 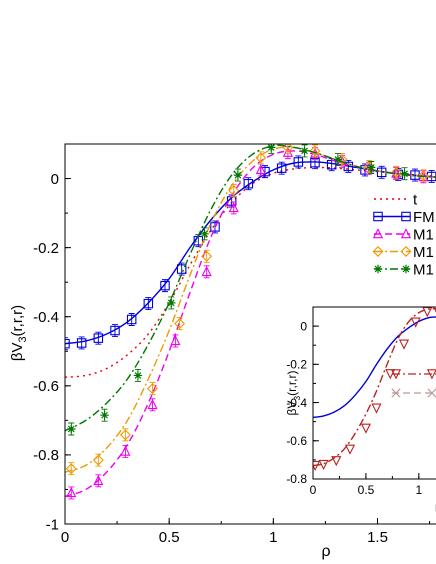 What do you see at coordinates (313, 490) in the screenshot?
I see `inset-xtick-label-0: 0` at bounding box center [313, 490].